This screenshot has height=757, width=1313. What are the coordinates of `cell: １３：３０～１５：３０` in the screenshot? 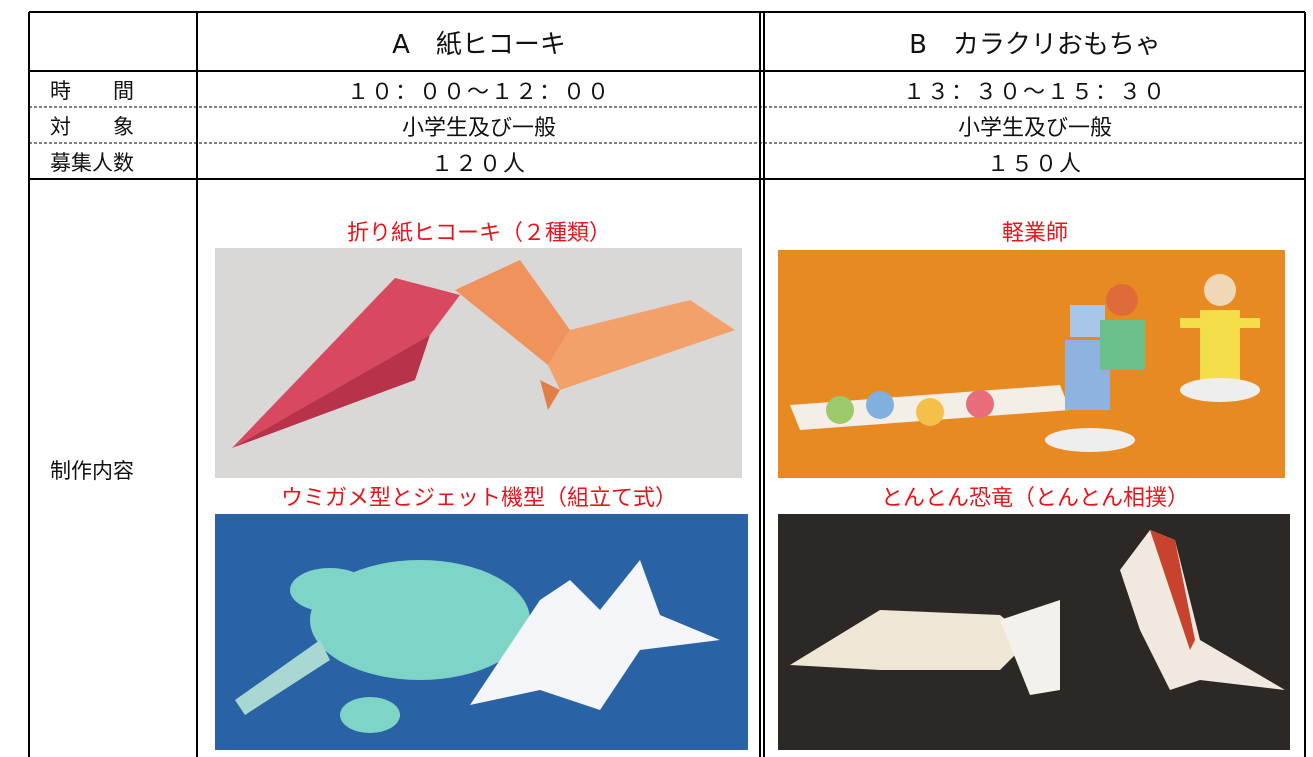 It's located at (1034, 92).